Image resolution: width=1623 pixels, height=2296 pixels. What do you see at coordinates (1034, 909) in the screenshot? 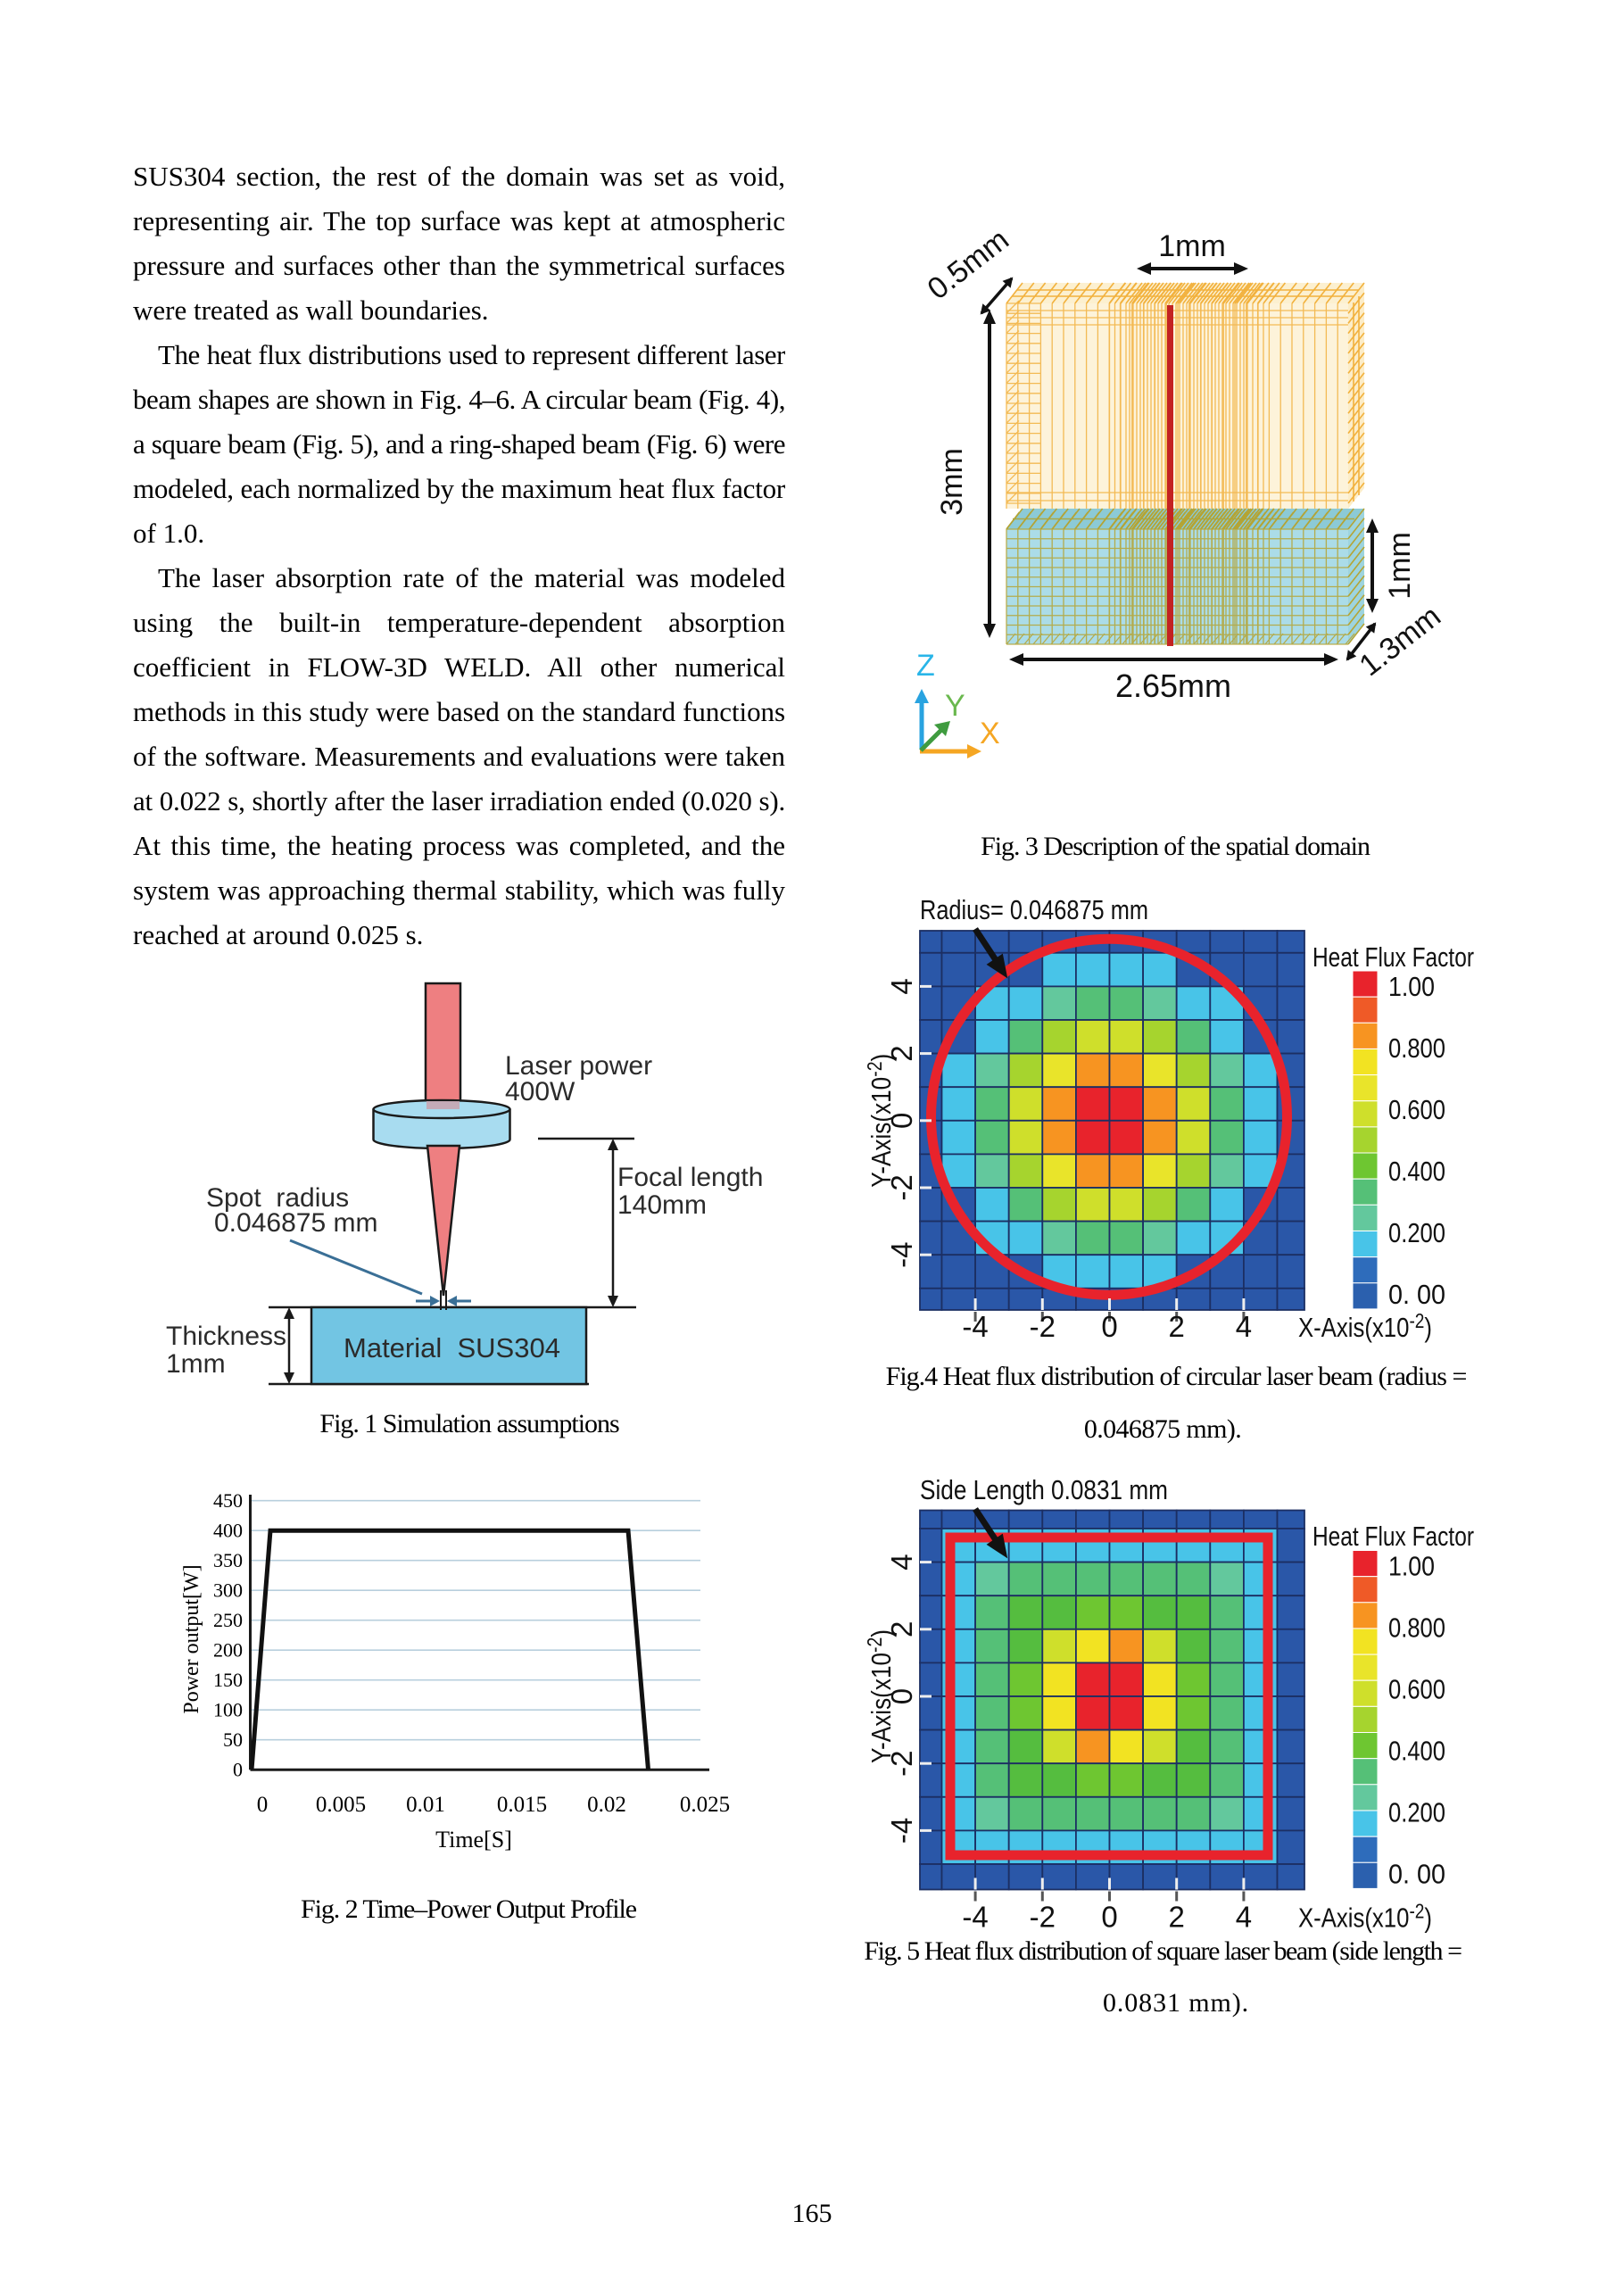
I see `svg-text: Radius= 0.046875 mm` at bounding box center [1034, 909].